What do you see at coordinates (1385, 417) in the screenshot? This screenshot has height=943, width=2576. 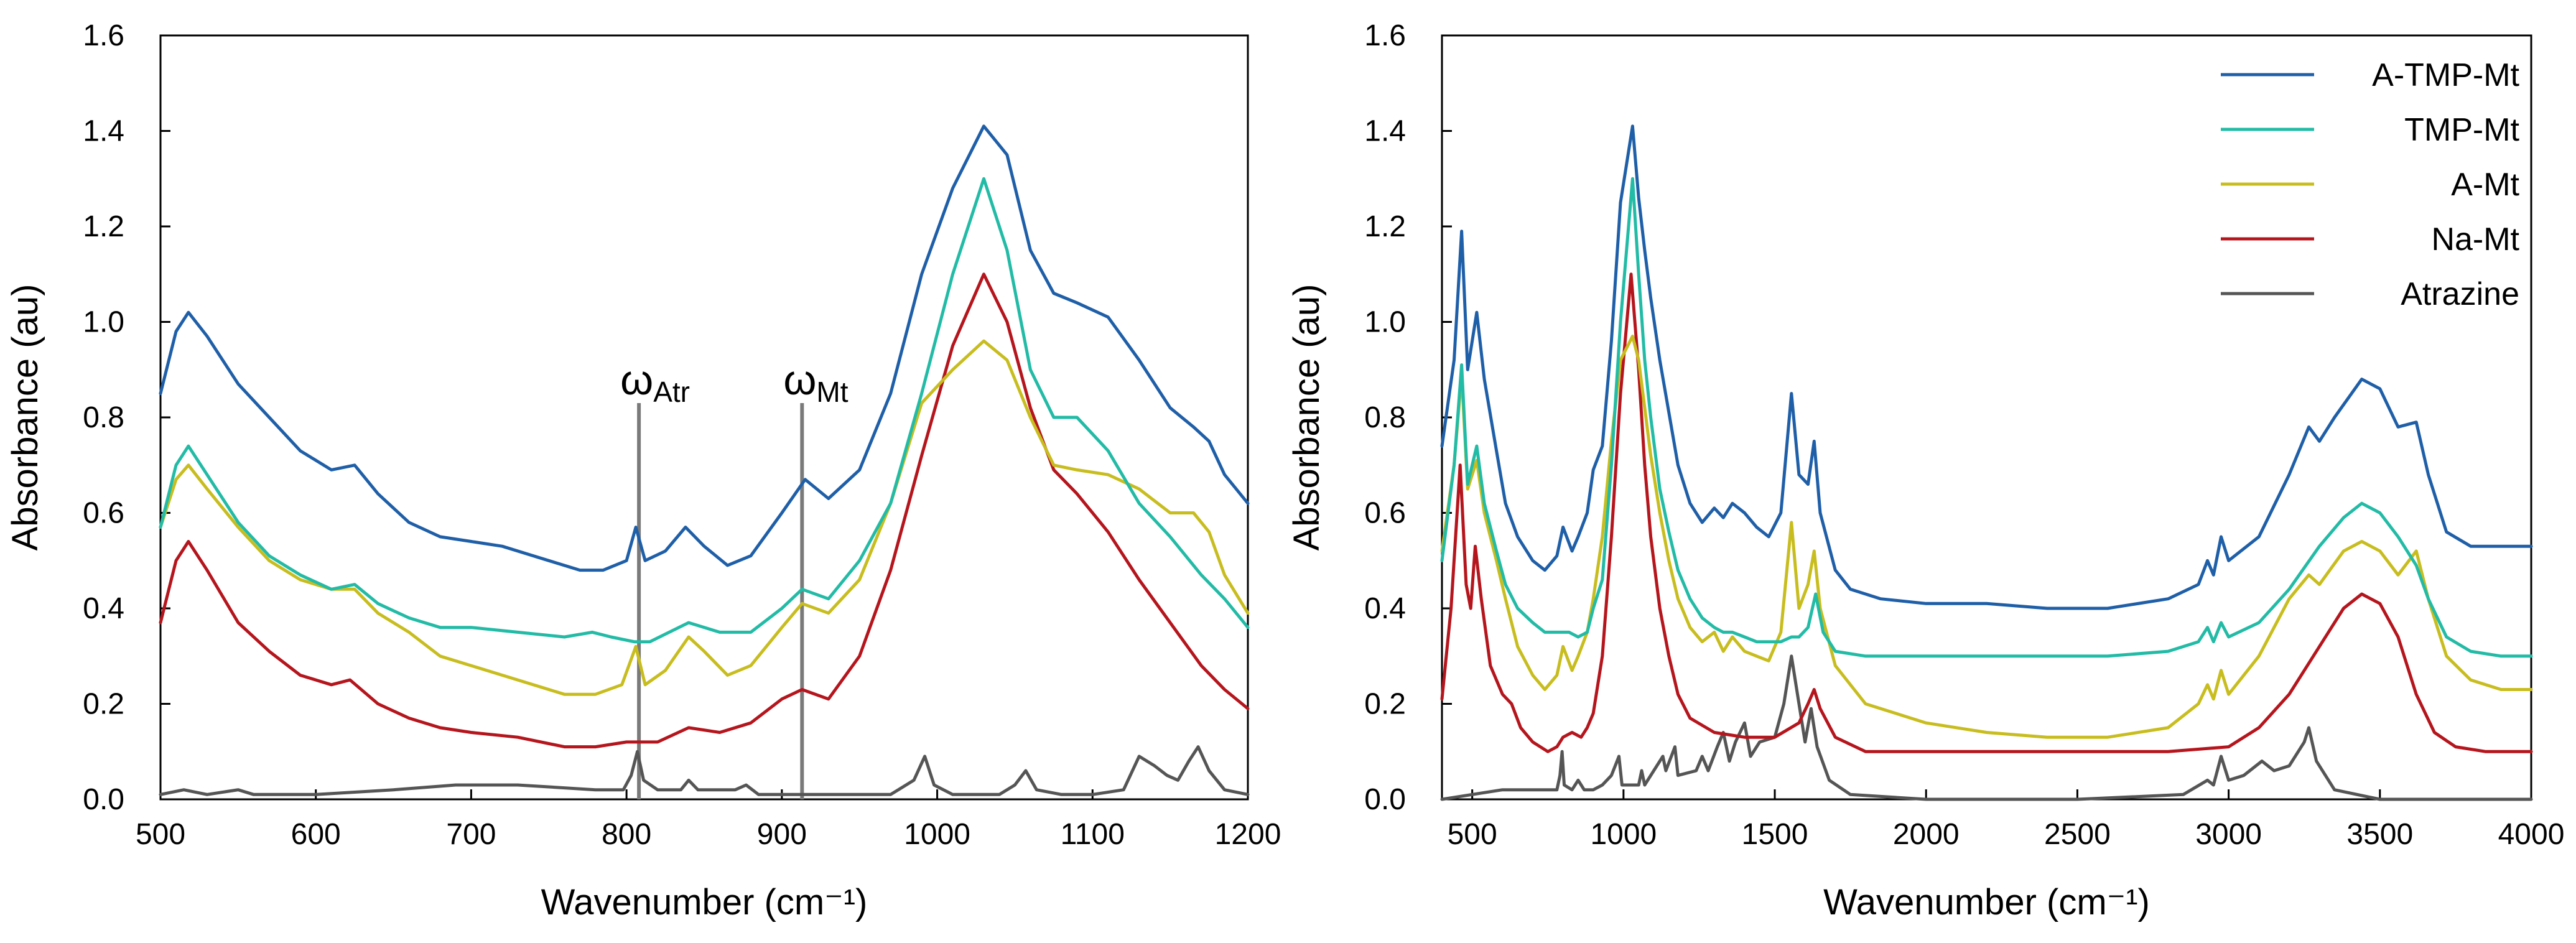 I see `right-ytick-label: 0.8` at bounding box center [1385, 417].